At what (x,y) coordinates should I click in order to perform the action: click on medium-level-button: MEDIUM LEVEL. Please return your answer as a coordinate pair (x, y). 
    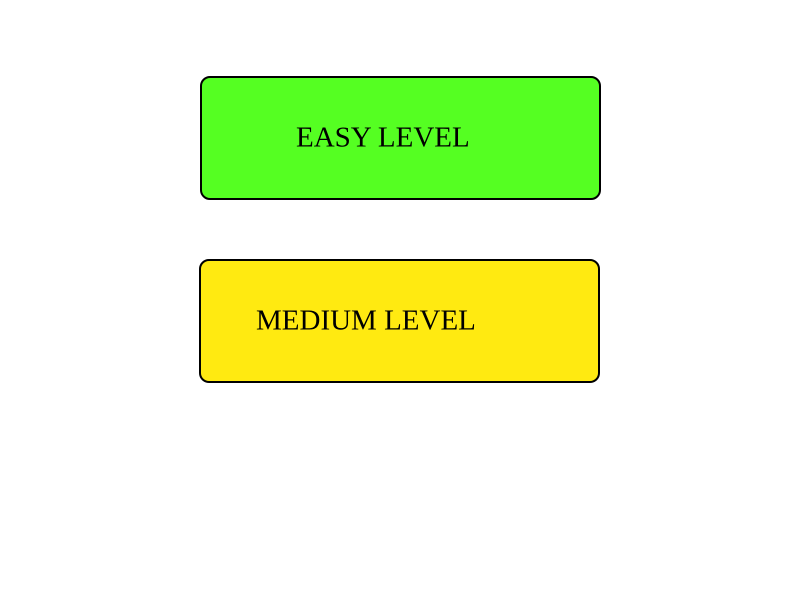
    Looking at the image, I should click on (399, 321).